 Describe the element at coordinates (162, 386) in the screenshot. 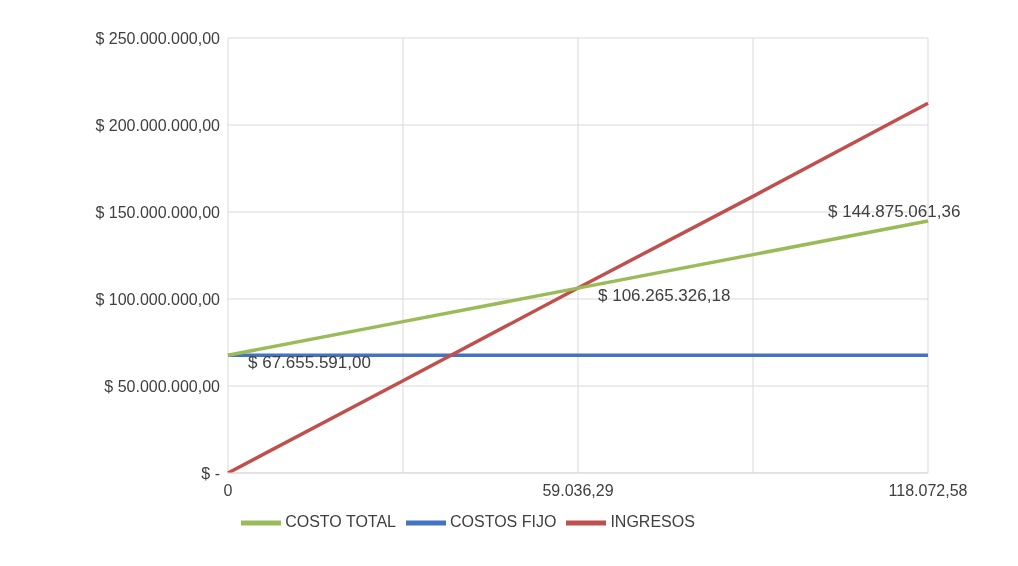

I see `y-tick-label: $ 50.000.000,00` at that location.